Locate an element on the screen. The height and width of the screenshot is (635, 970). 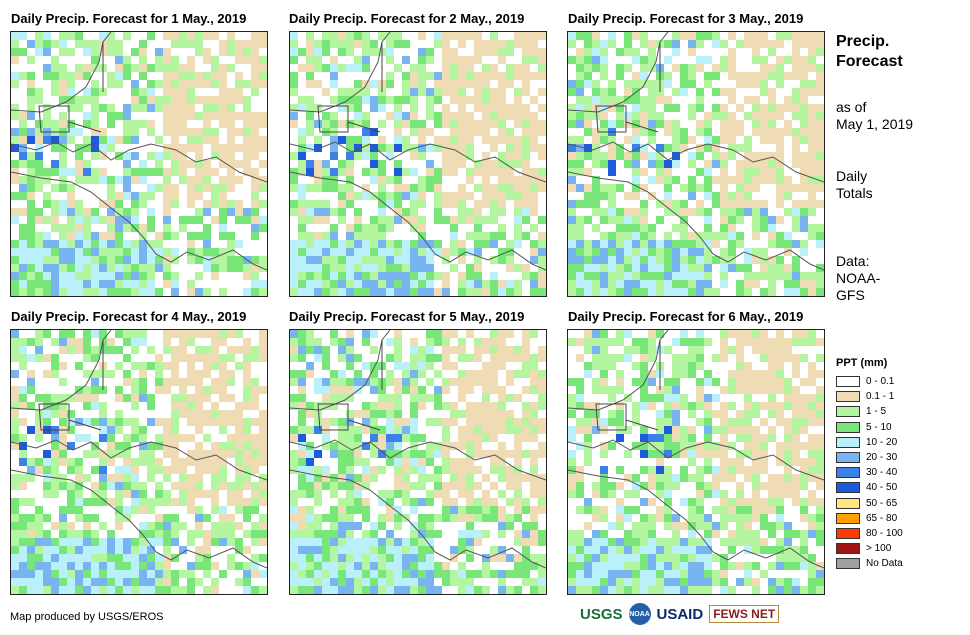
sidebar-as-of-line1: as of is located at coordinates (851, 107).